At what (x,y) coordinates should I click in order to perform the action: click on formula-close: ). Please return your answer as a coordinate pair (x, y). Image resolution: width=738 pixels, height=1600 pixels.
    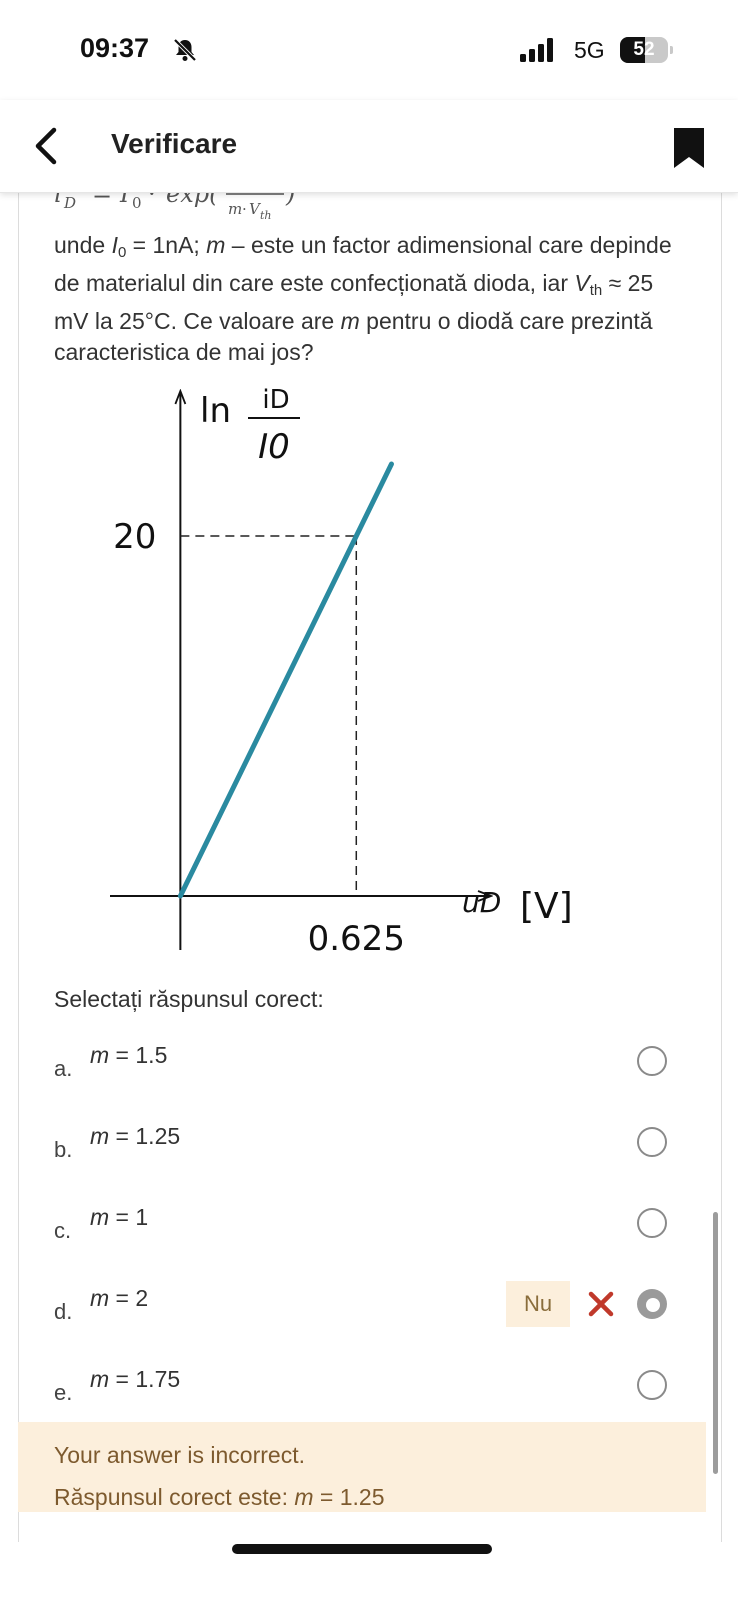
    Looking at the image, I should click on (290, 196).